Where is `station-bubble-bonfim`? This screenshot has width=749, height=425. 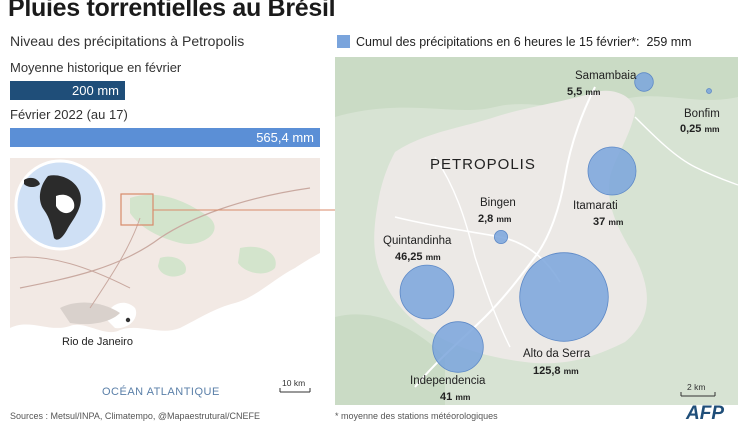
station-bubble-bonfim is located at coordinates (709, 91).